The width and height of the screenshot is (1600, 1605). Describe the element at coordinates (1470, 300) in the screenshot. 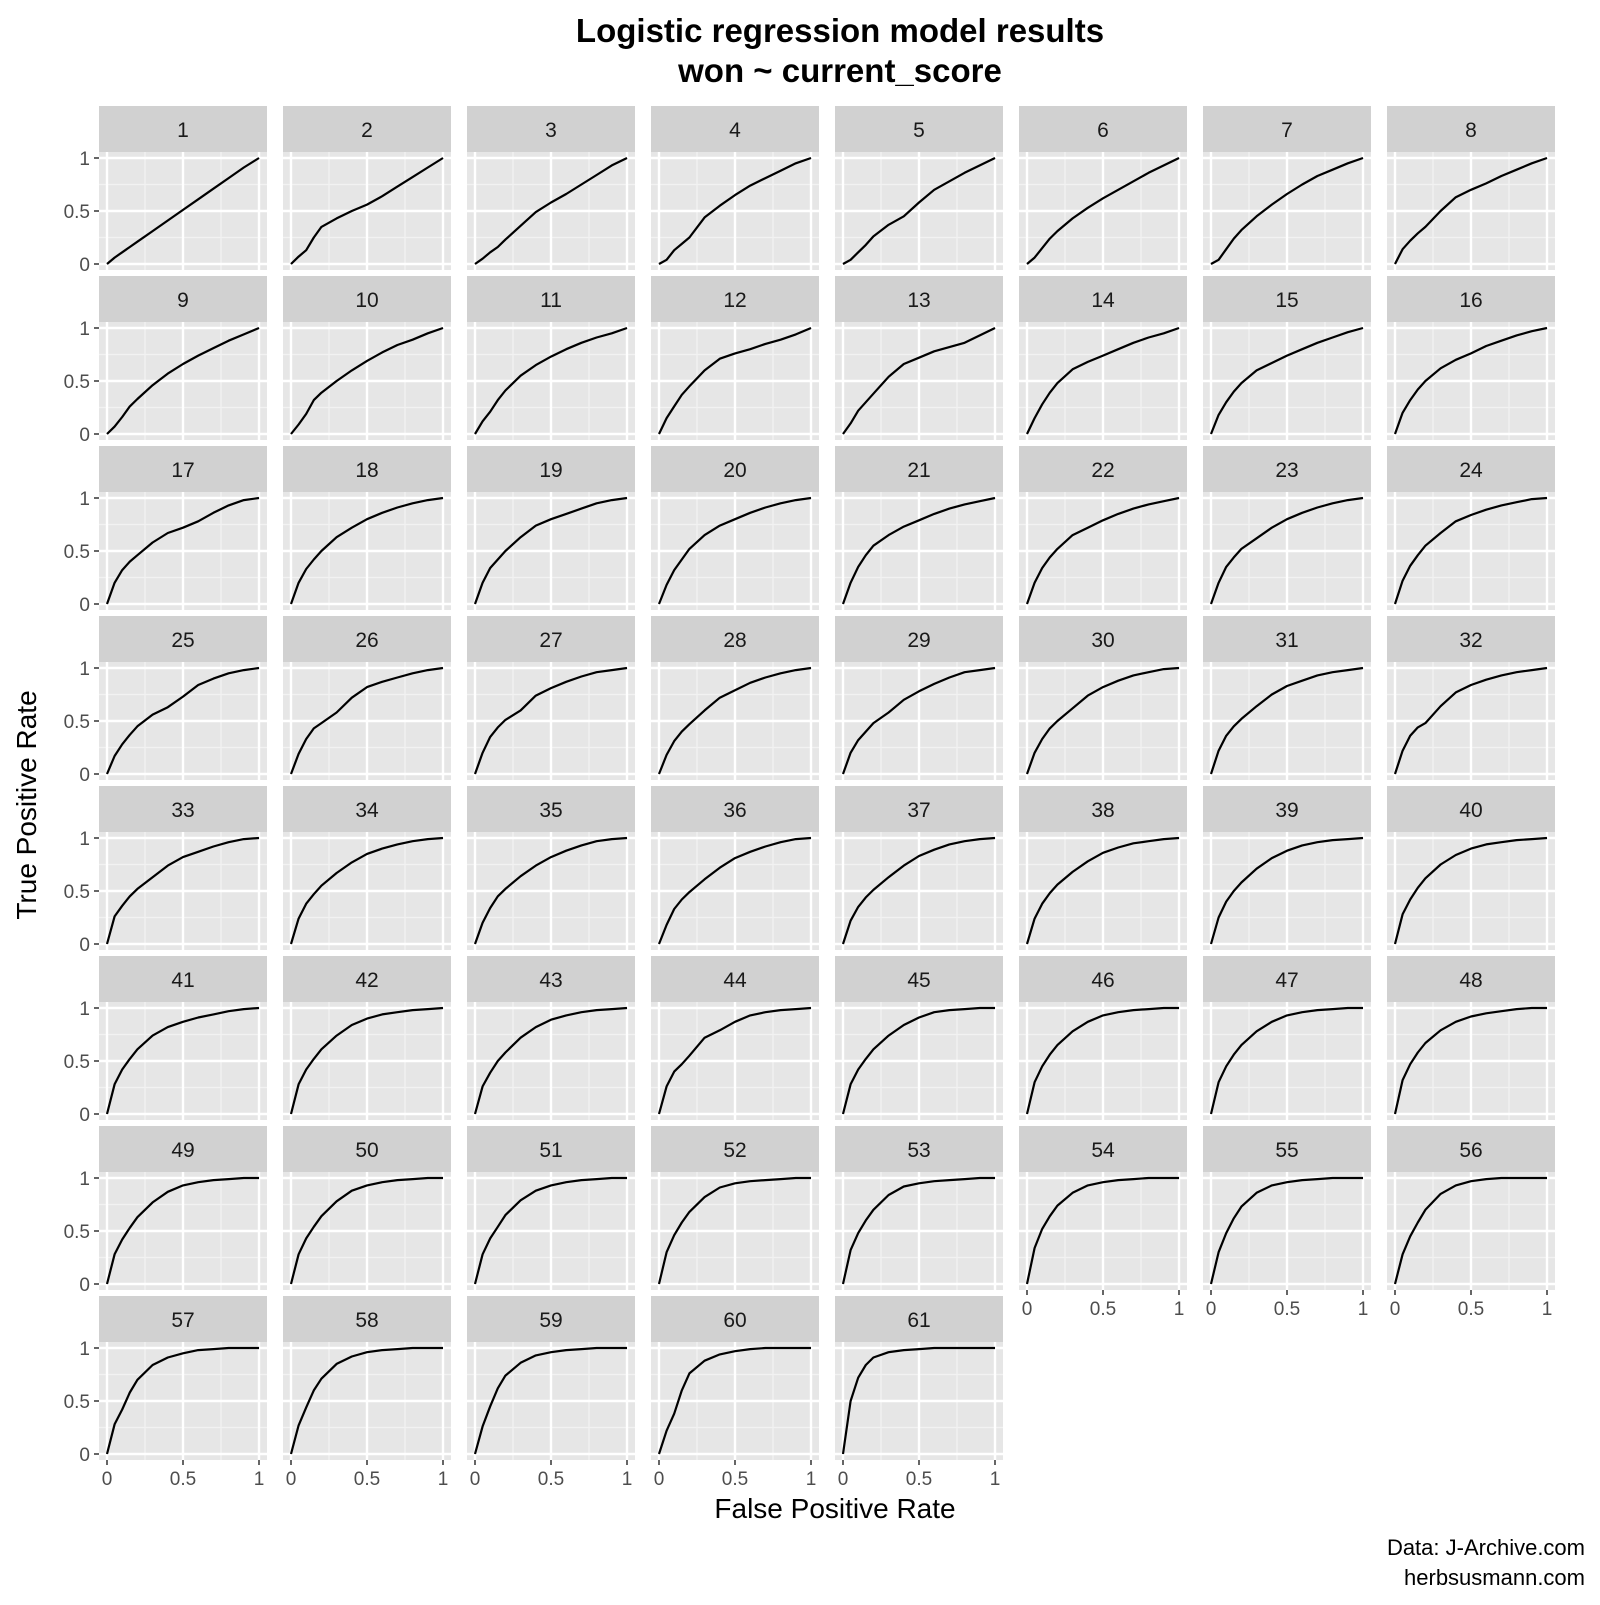

I see `facet-strip-label: 16` at that location.